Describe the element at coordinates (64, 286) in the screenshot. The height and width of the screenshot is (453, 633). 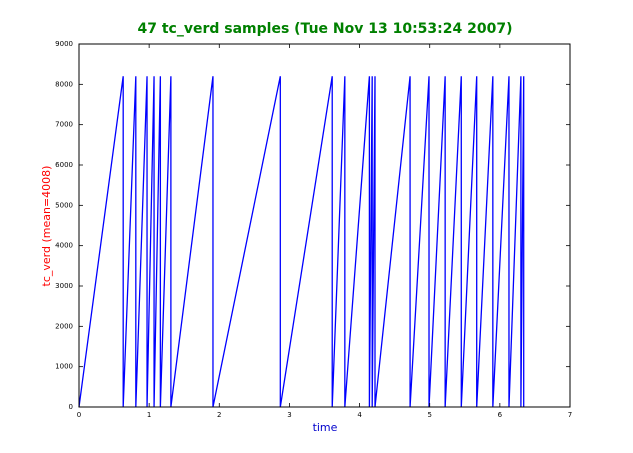
I see `y-tick-label: 3000` at that location.